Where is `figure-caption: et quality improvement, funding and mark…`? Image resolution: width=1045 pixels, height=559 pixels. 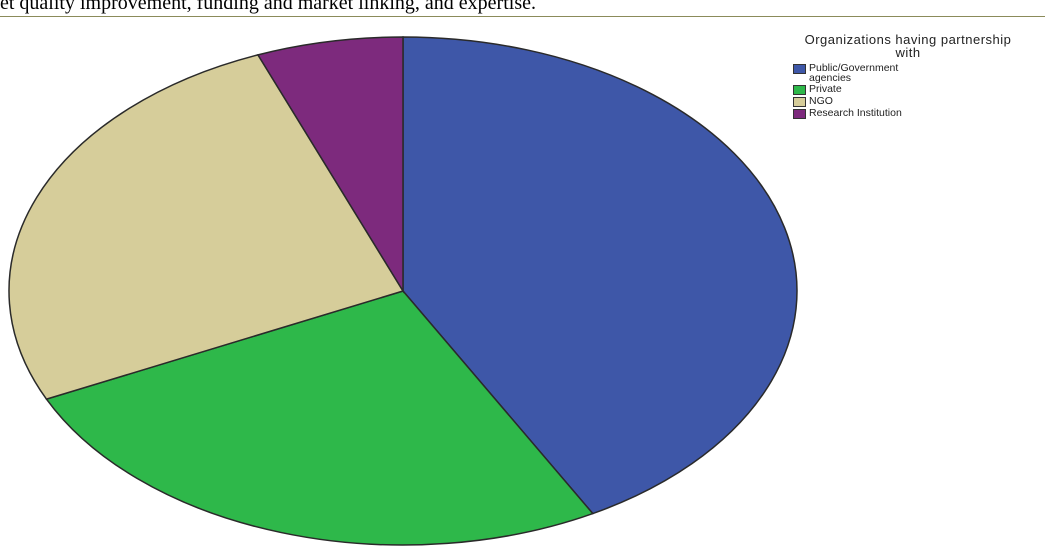
figure-caption: et quality improvement, funding and mark… is located at coordinates (522, 8).